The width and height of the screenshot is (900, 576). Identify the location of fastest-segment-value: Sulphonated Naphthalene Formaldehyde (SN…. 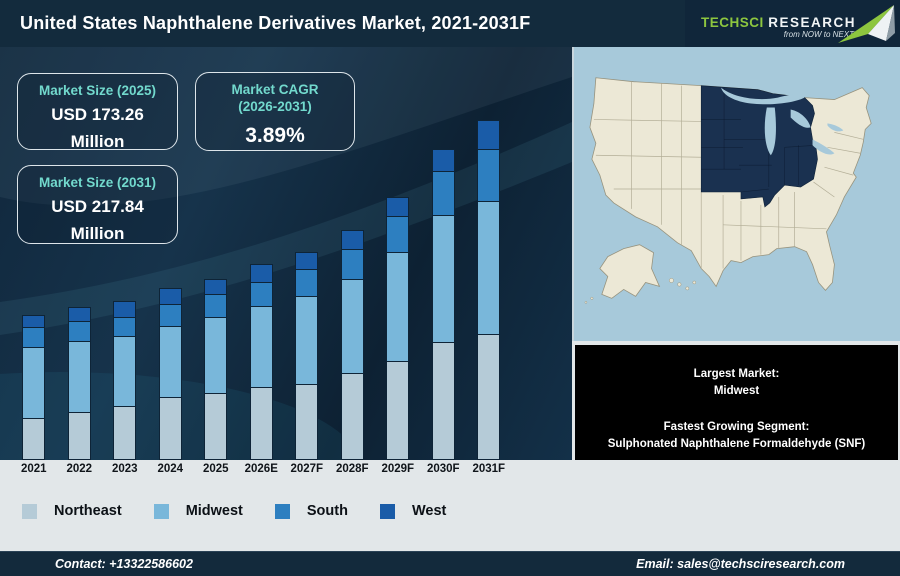
(736, 444).